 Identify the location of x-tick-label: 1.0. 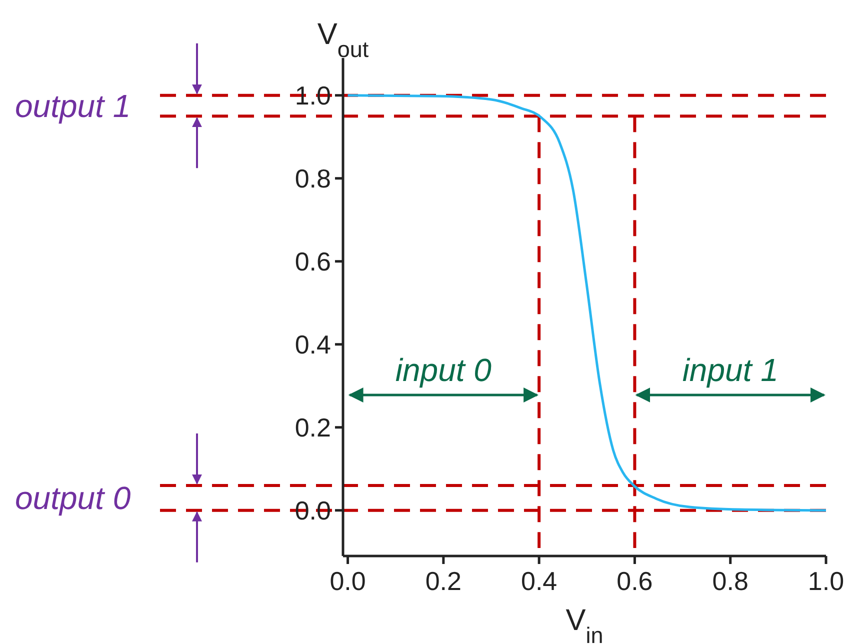
(826, 581).